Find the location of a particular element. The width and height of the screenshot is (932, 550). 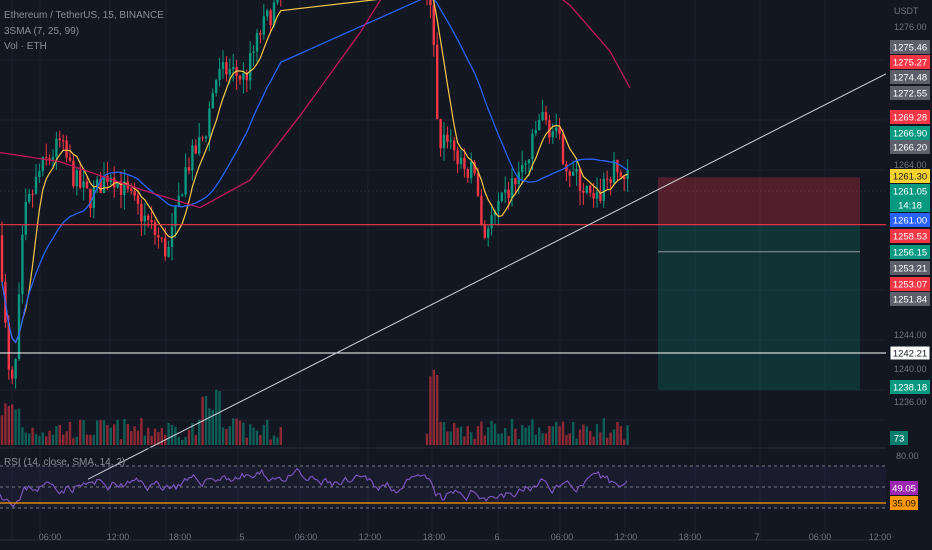

price-axis-label: 1264.00 is located at coordinates (910, 165).